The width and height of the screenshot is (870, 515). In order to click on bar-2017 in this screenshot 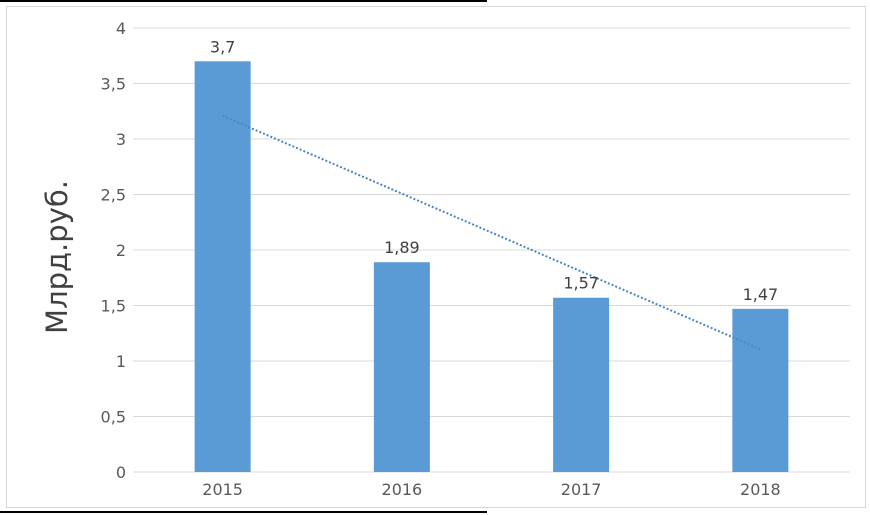, I will do `click(581, 384)`.